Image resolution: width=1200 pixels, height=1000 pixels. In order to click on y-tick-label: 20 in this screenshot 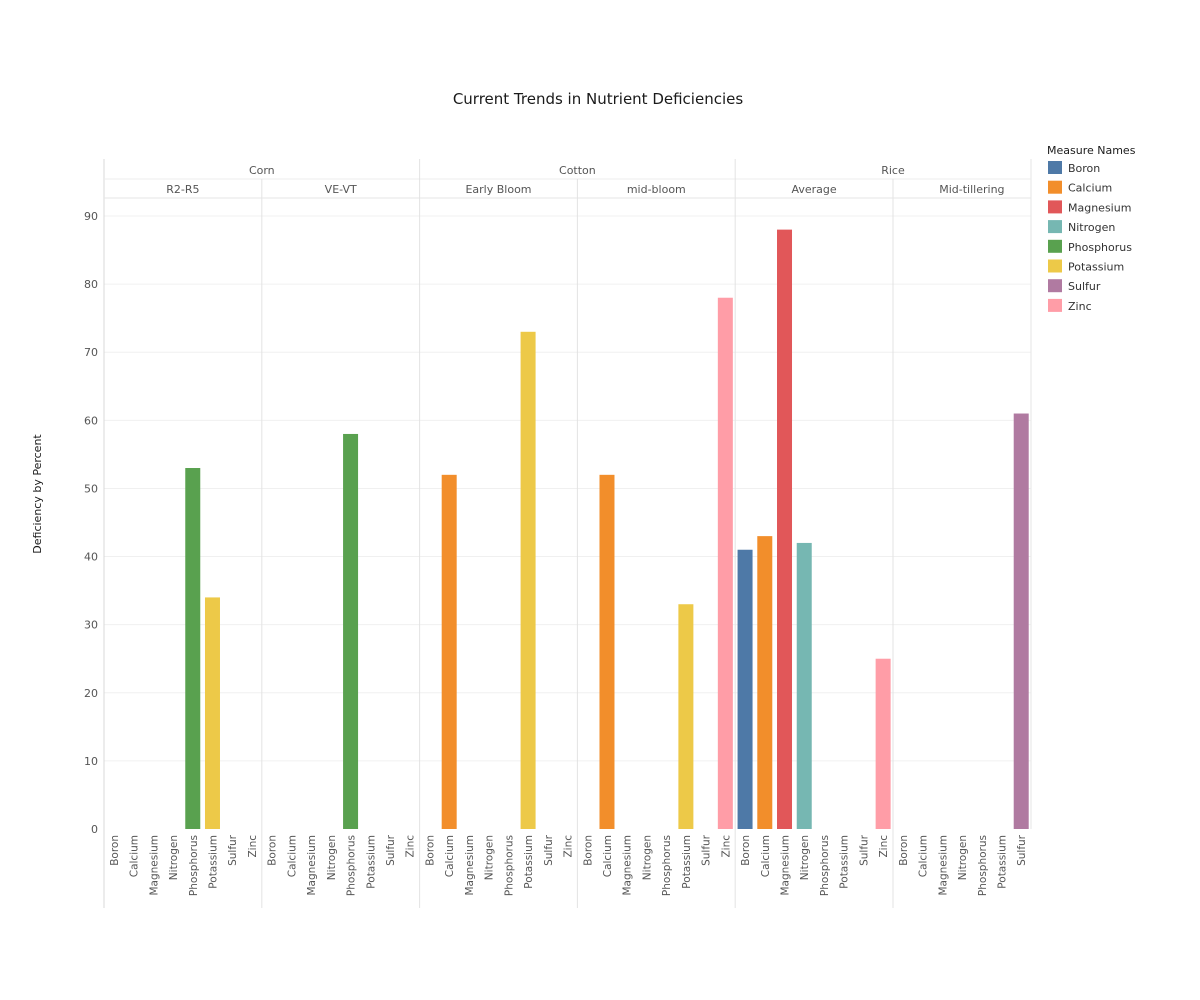, I will do `click(91, 693)`.